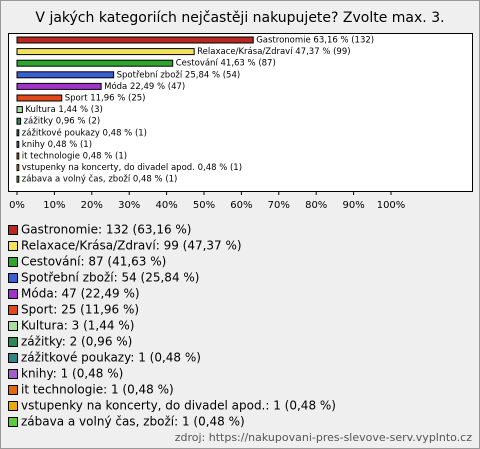 Image resolution: width=480 pixels, height=449 pixels. I want to click on legend-label: zážitky: 2 (0,96 %), so click(76, 342).